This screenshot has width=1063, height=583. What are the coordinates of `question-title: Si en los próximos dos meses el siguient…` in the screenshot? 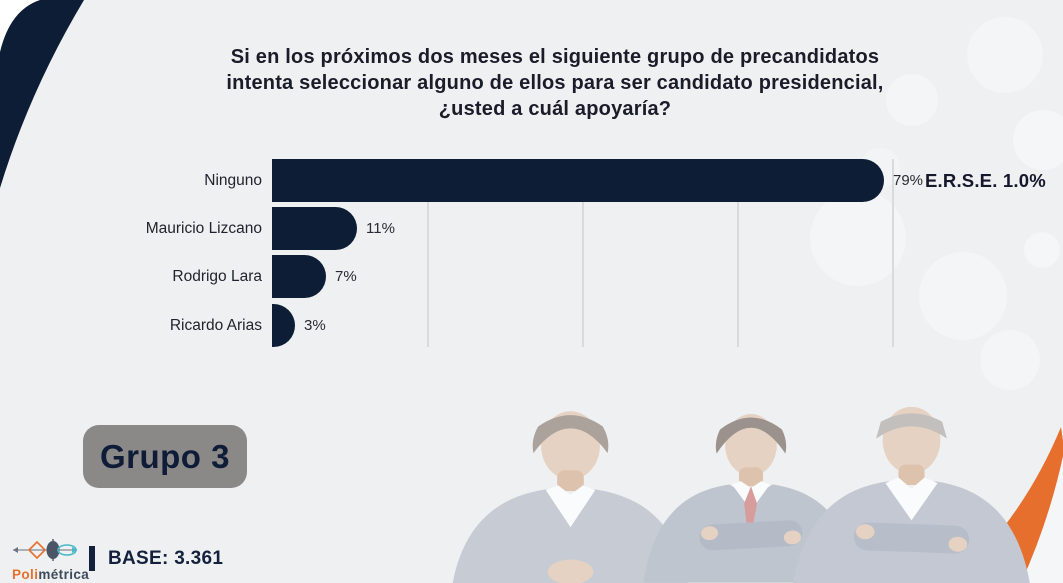 It's located at (555, 83).